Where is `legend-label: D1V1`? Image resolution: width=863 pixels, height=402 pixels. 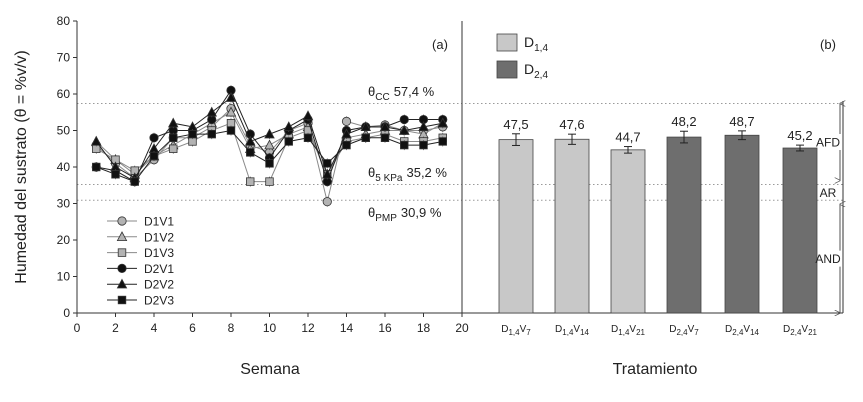 legend-label: D1V1 is located at coordinates (159, 222).